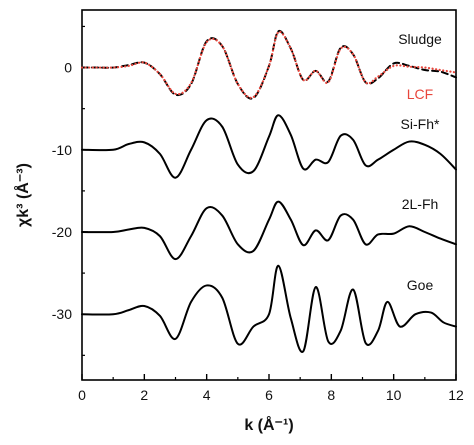  I want to click on series-line-lcf, so click(269, 64).